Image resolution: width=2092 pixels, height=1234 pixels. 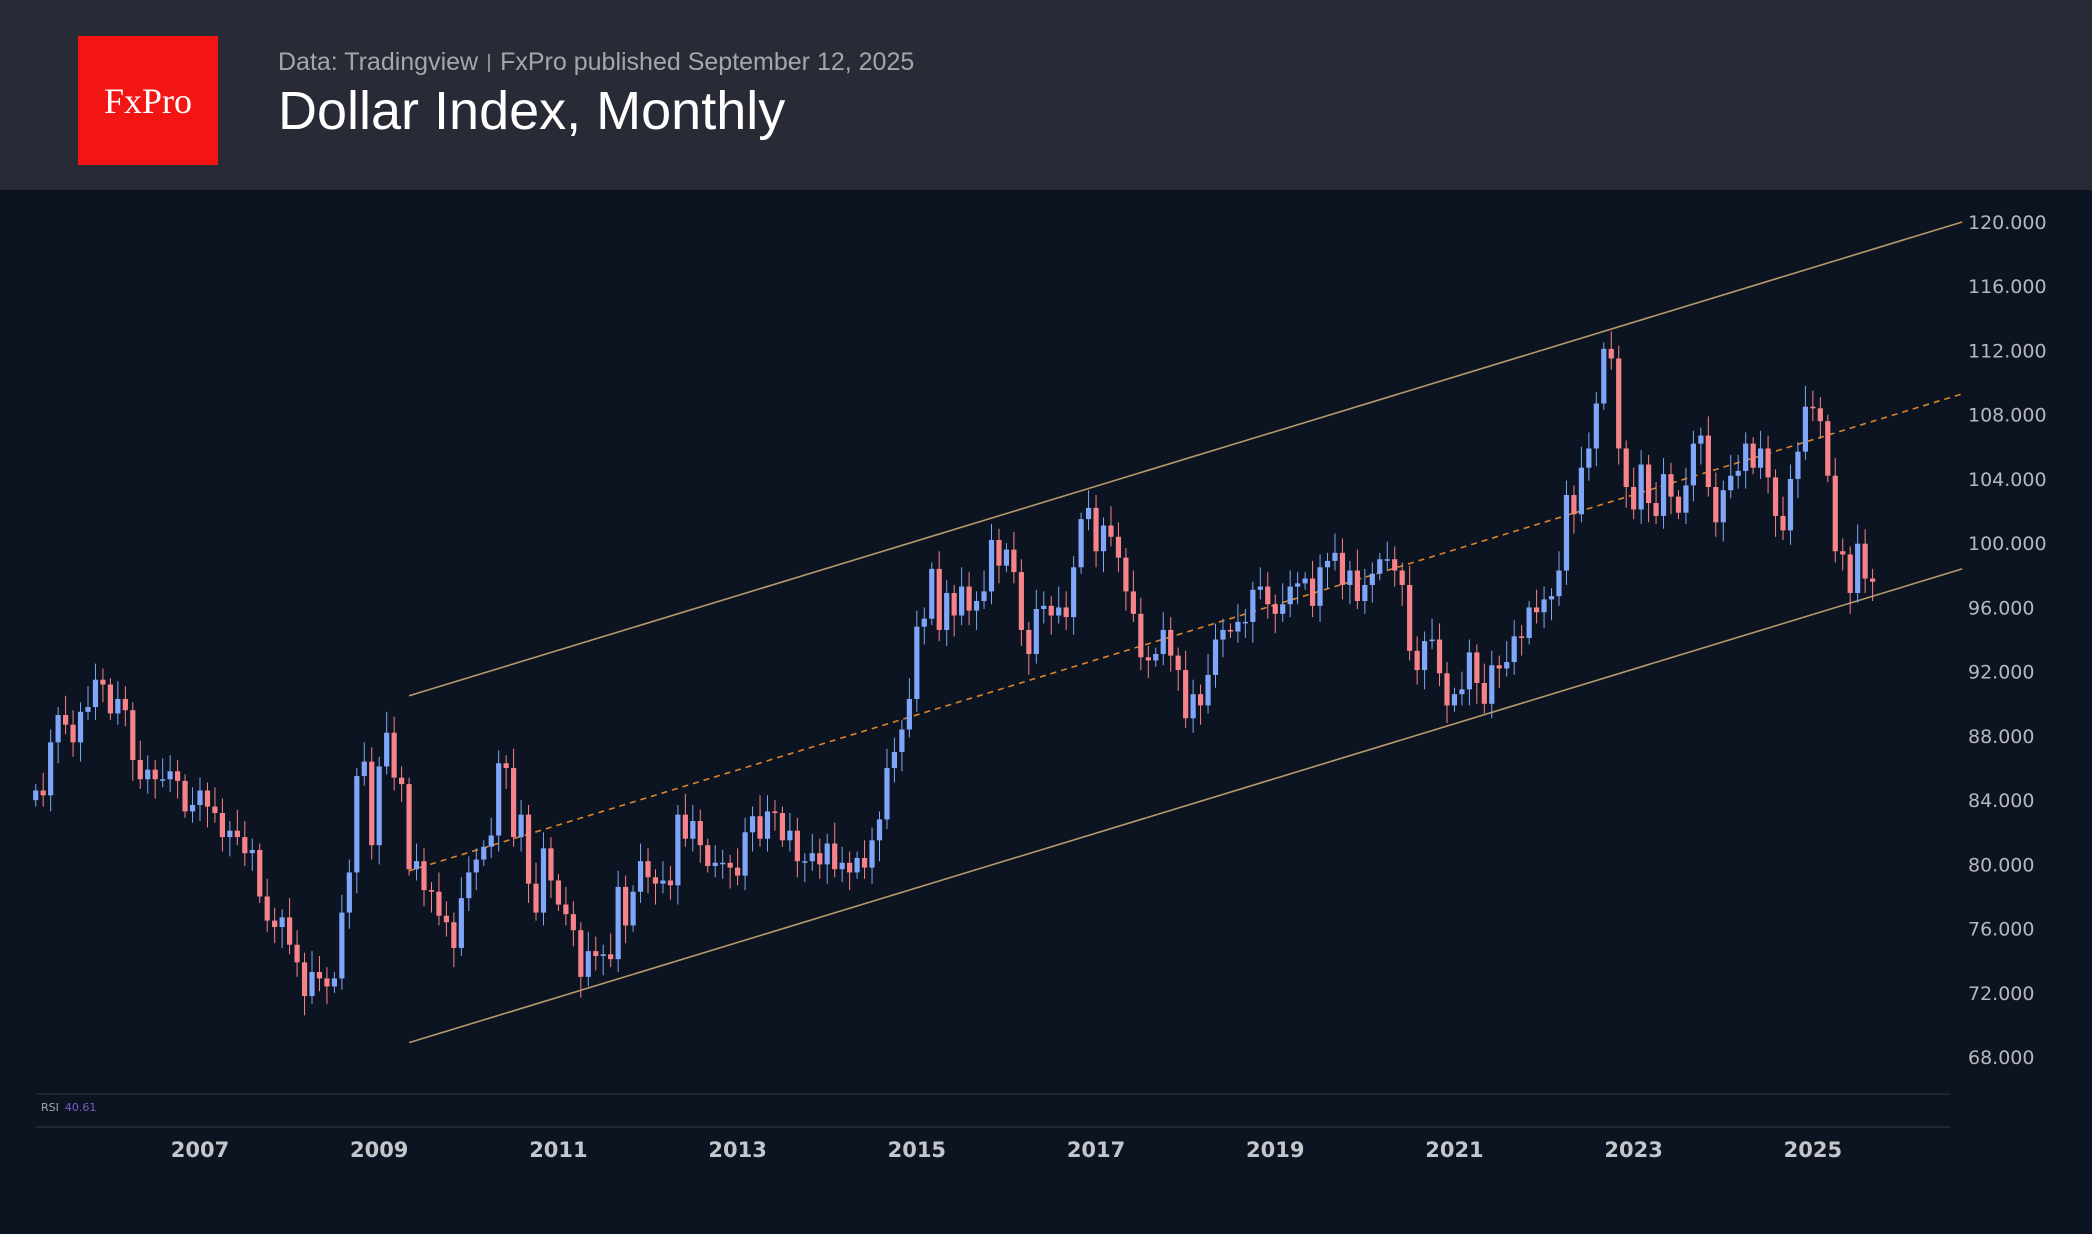 What do you see at coordinates (2001, 737) in the screenshot?
I see `y-tick-label: 88.000` at bounding box center [2001, 737].